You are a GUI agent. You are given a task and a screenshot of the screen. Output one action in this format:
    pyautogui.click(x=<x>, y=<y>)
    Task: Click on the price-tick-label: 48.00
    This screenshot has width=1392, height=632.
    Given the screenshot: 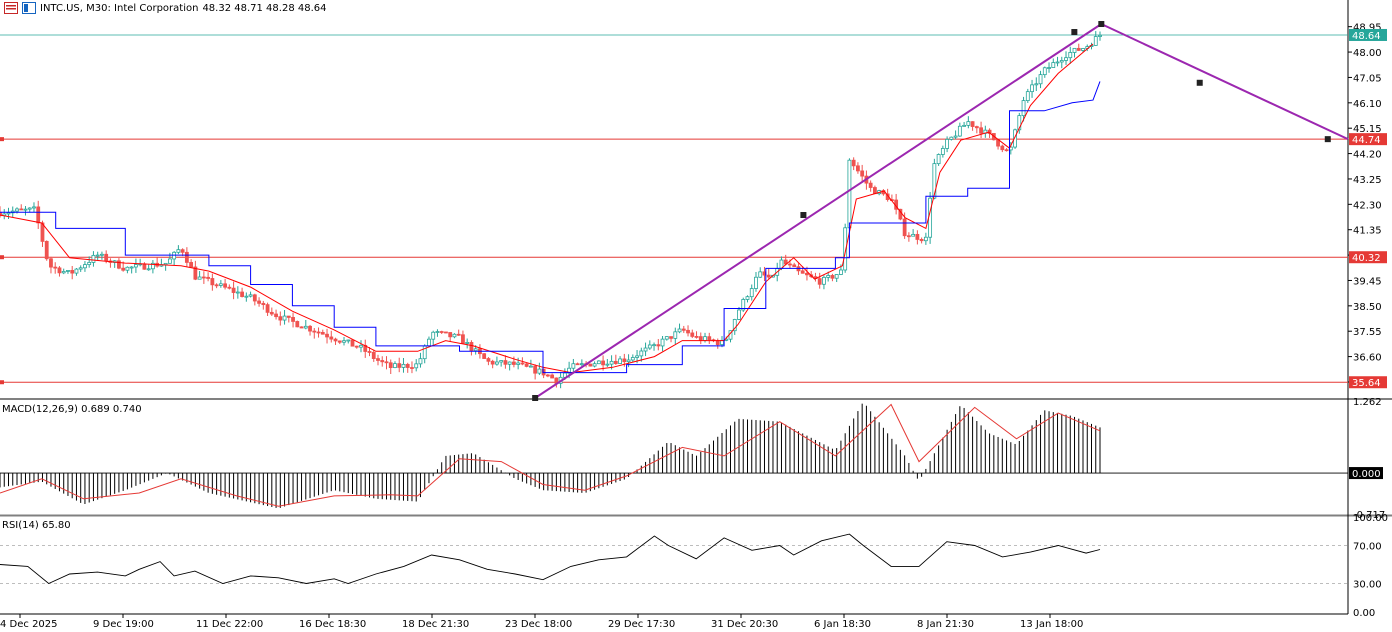 What is the action you would take?
    pyautogui.click(x=1367, y=53)
    